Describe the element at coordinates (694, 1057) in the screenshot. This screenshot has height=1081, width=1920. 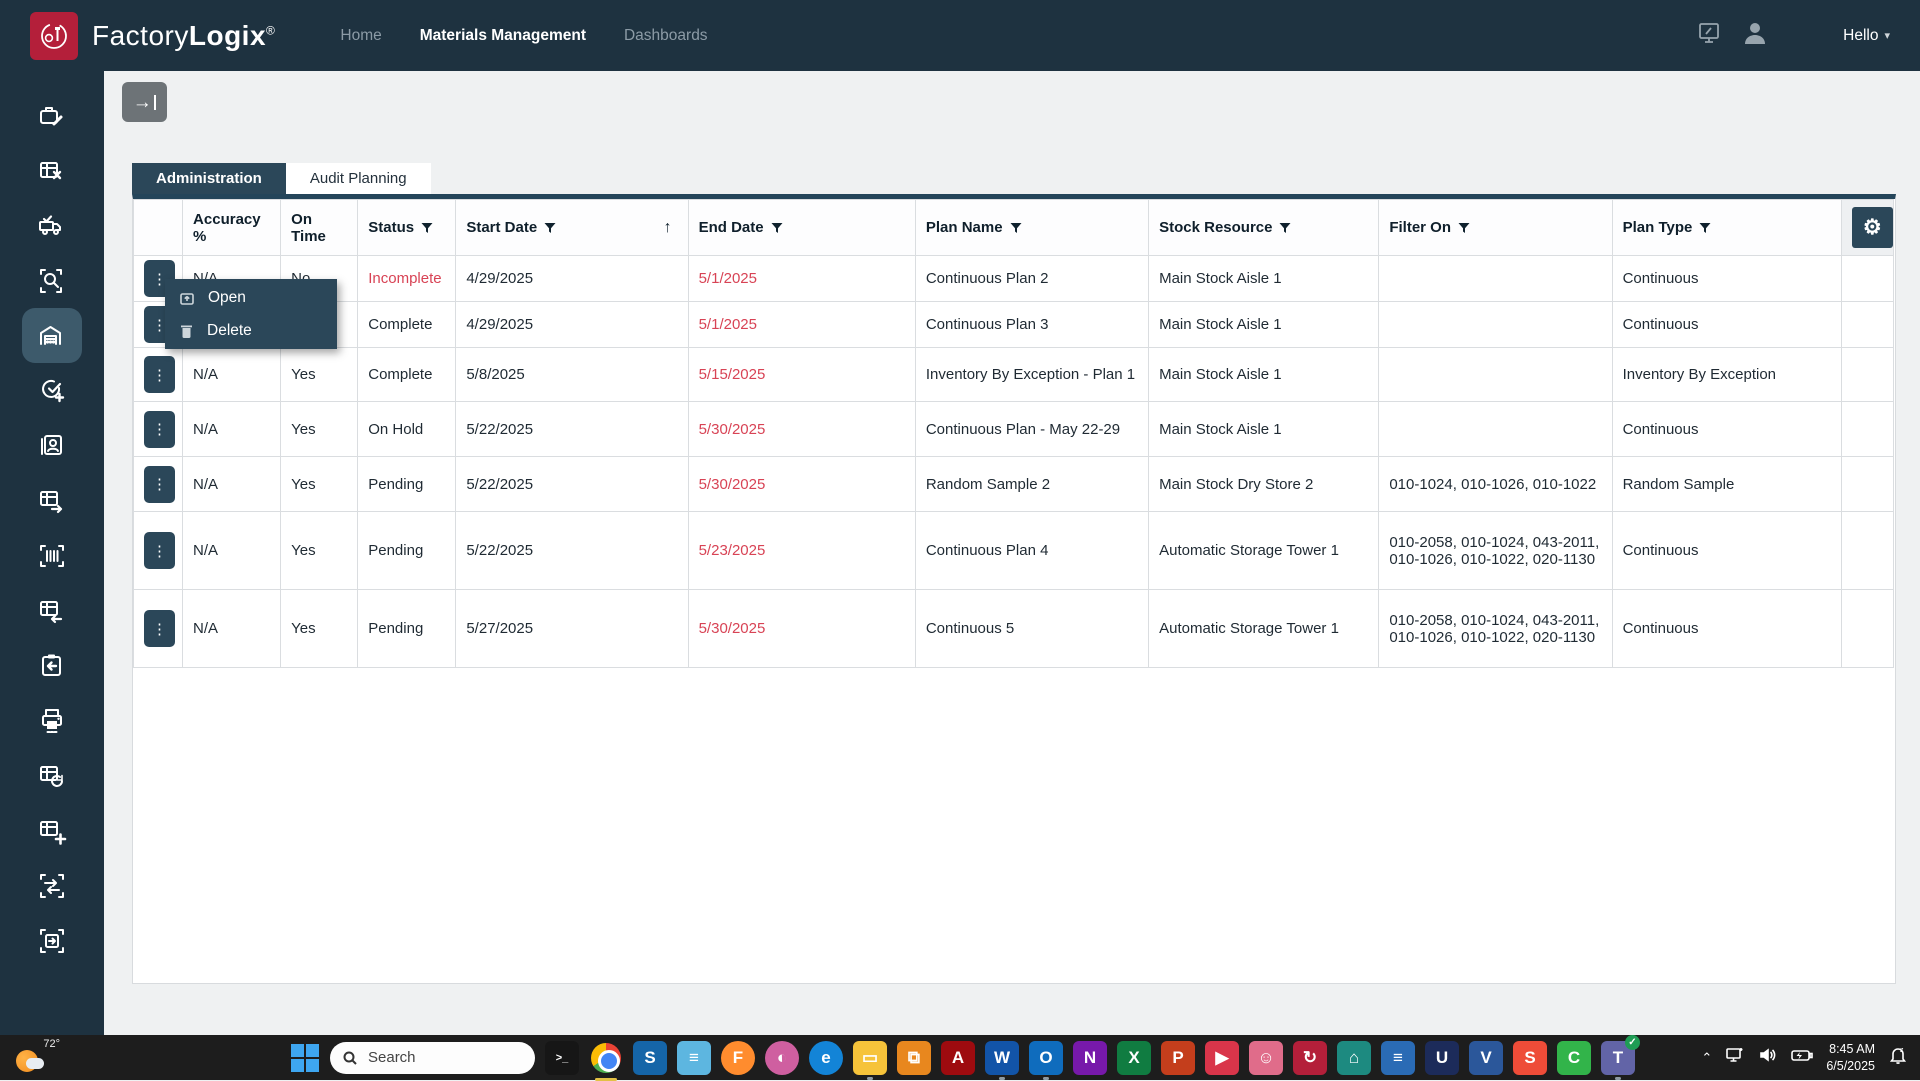
I see `taskbar-app-notepad: ≡` at that location.